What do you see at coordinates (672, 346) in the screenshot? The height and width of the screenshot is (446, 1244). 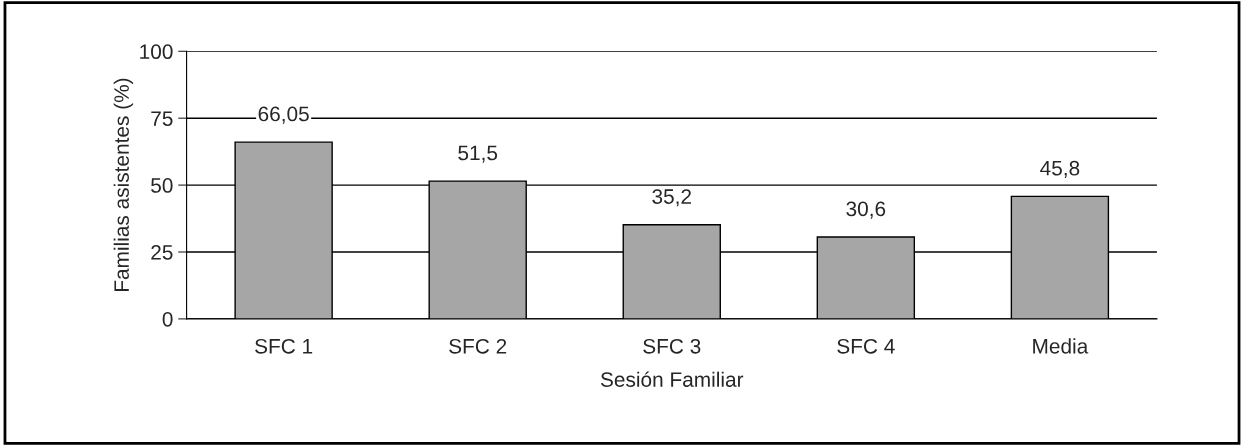 I see `x-tick-label: SFC 3` at bounding box center [672, 346].